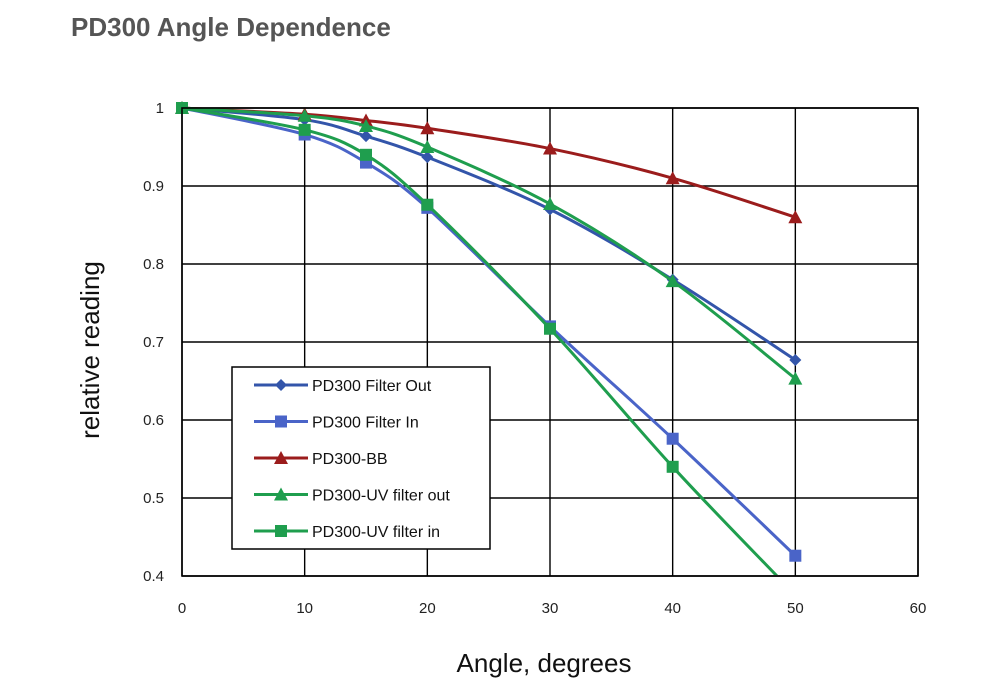 The image size is (992, 699). I want to click on legend-item: PD300-UV filter out, so click(352, 496).